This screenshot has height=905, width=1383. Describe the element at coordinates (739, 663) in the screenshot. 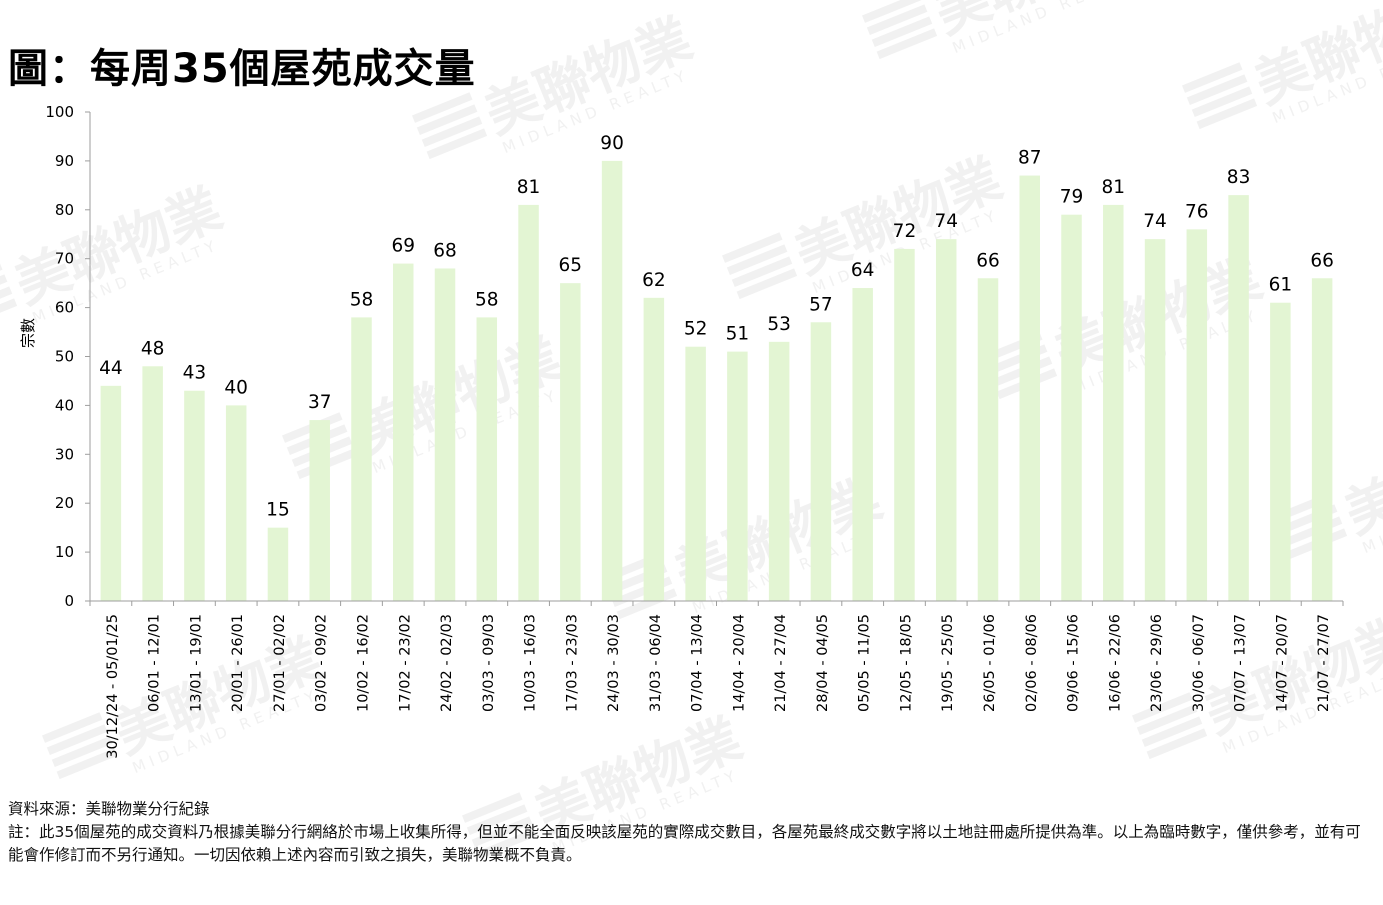

I see `x-tick-label: 14/04 - 20/04` at that location.